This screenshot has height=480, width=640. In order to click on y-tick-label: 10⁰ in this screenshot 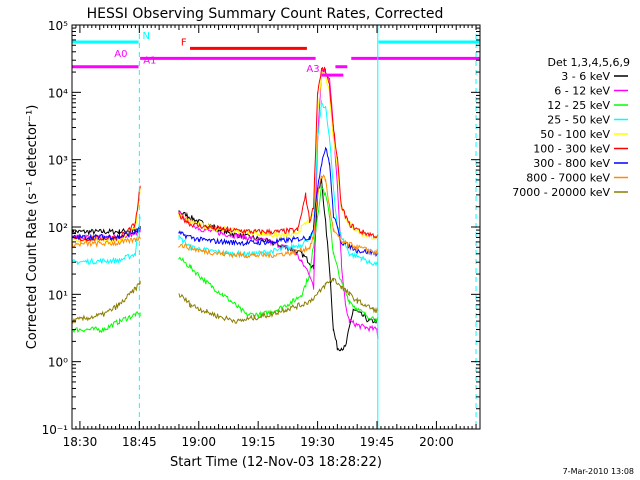, I will do `click(58, 363)`.